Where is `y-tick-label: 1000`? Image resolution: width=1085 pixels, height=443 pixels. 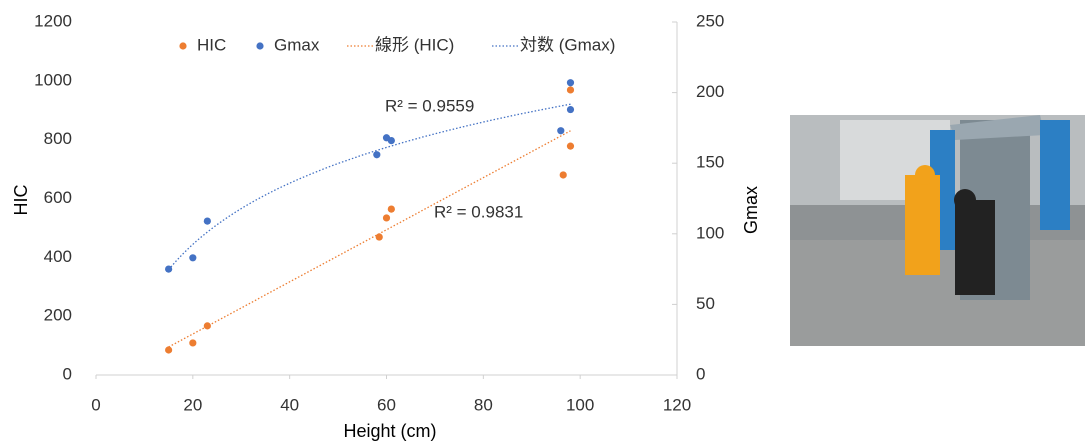
y-tick-label: 1000 is located at coordinates (53, 79).